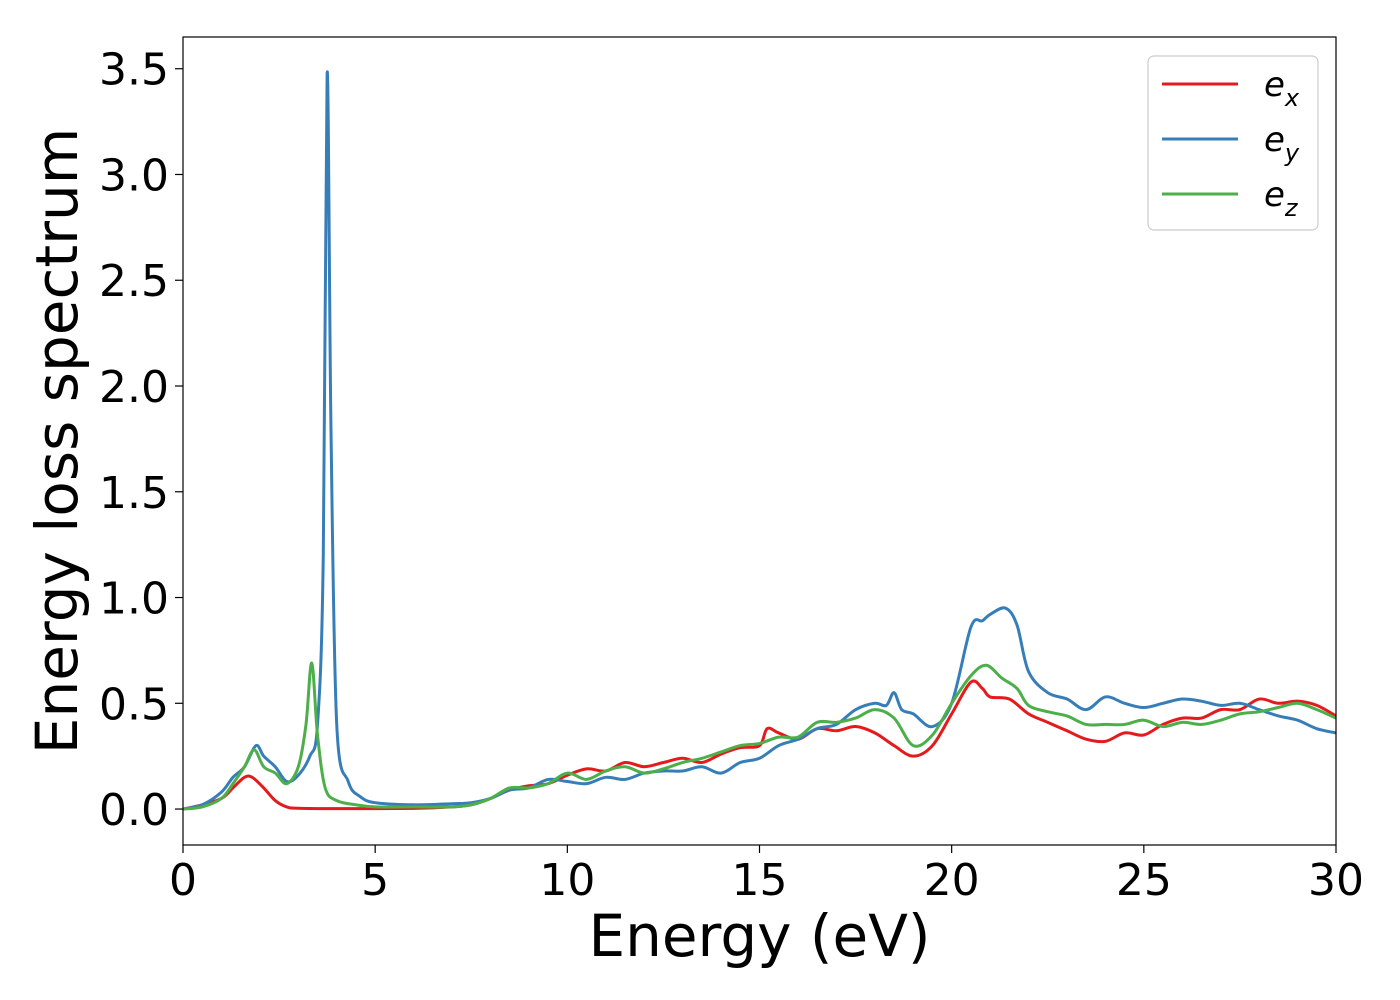  What do you see at coordinates (134, 704) in the screenshot?
I see `y-tick-label: 0.5` at bounding box center [134, 704].